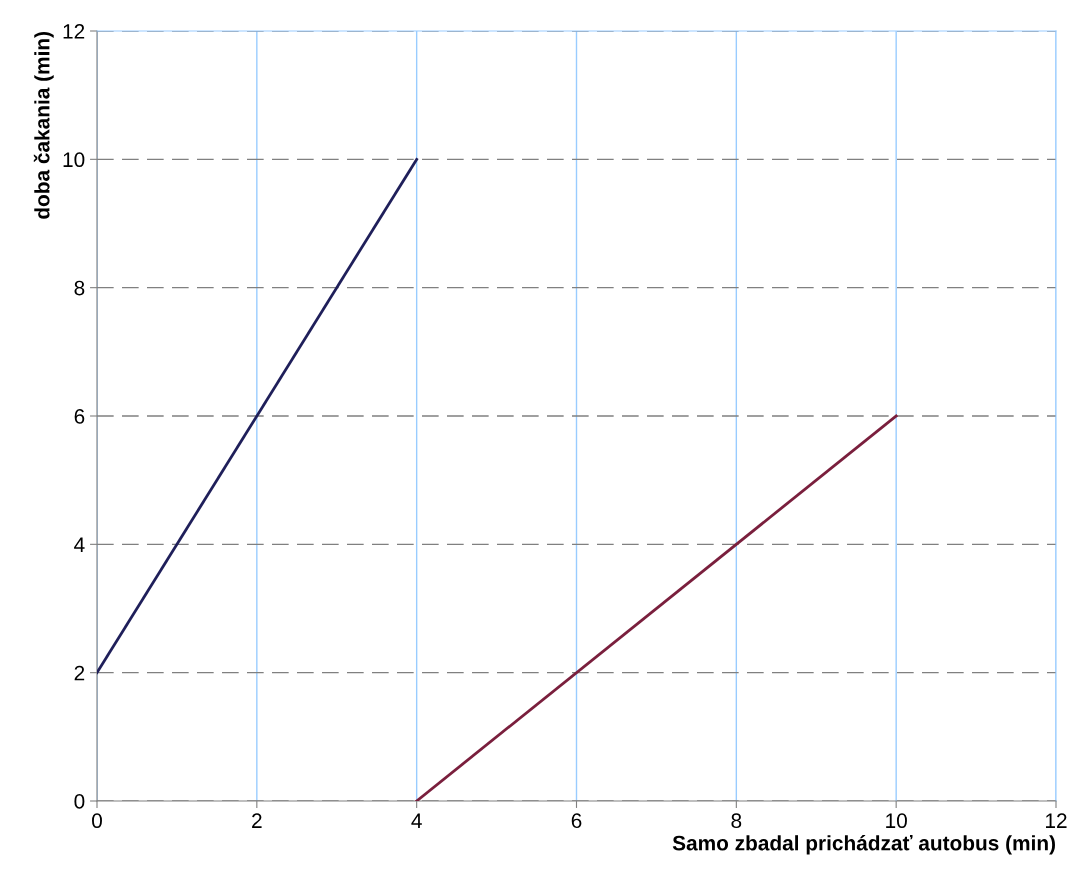 The width and height of the screenshot is (1072, 888). What do you see at coordinates (576, 821) in the screenshot?
I see `x-tick-label: 6` at bounding box center [576, 821].